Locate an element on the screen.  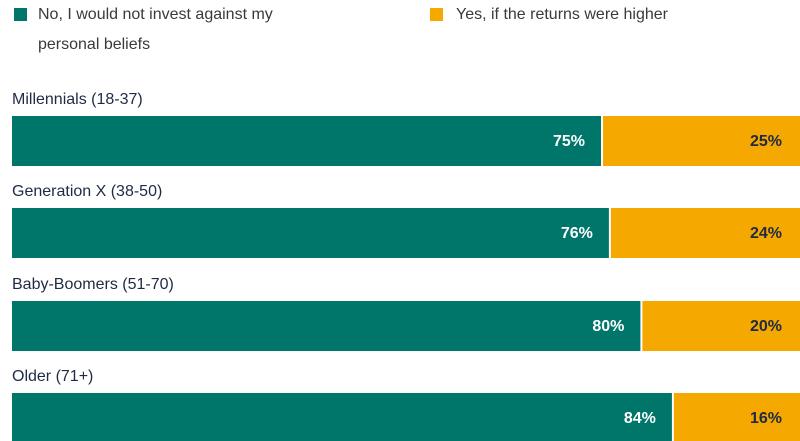
value-label: 75% is located at coordinates (569, 141).